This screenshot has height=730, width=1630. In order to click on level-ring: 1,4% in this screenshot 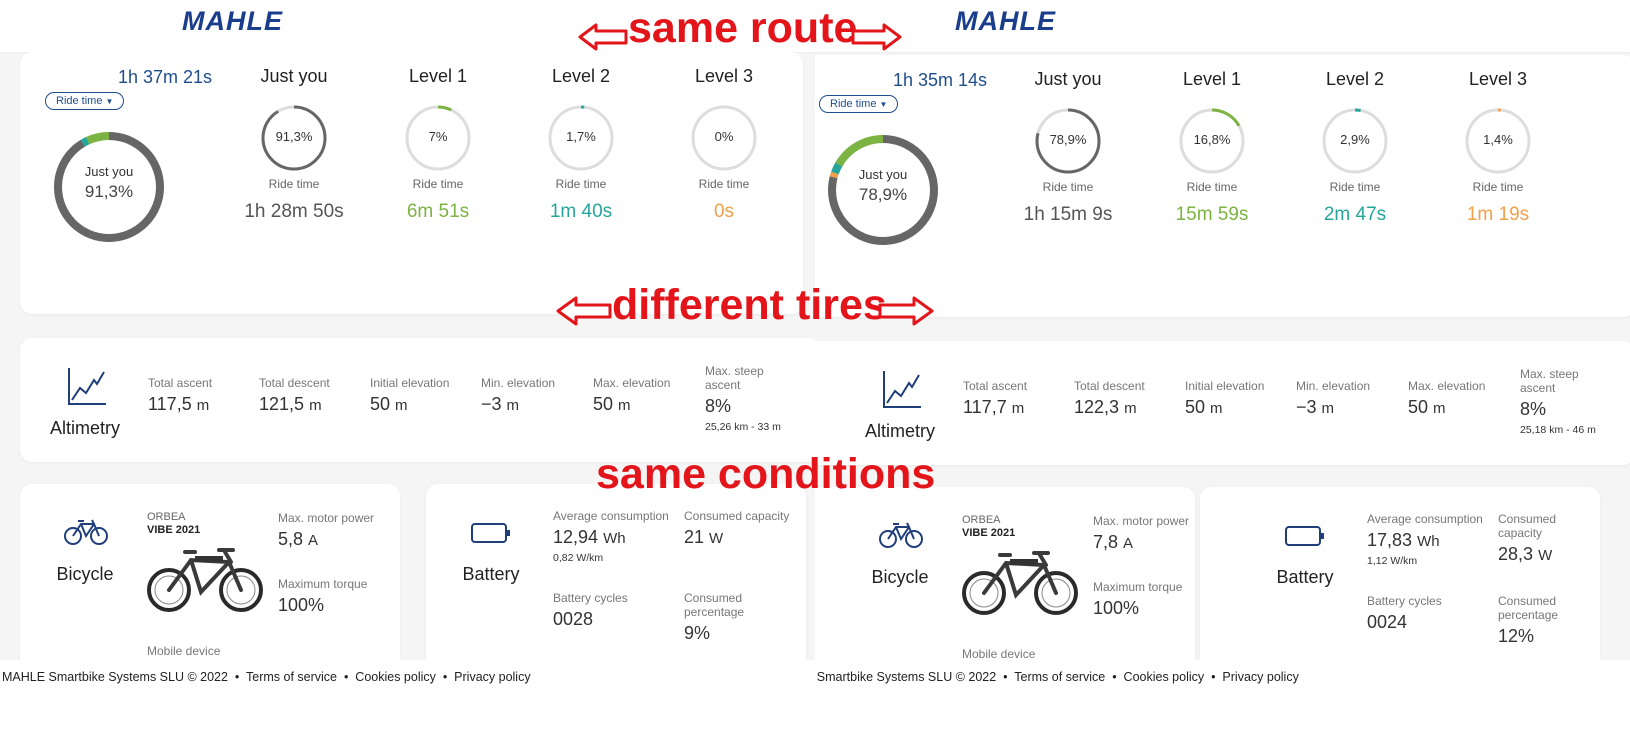, I will do `click(1498, 141)`.